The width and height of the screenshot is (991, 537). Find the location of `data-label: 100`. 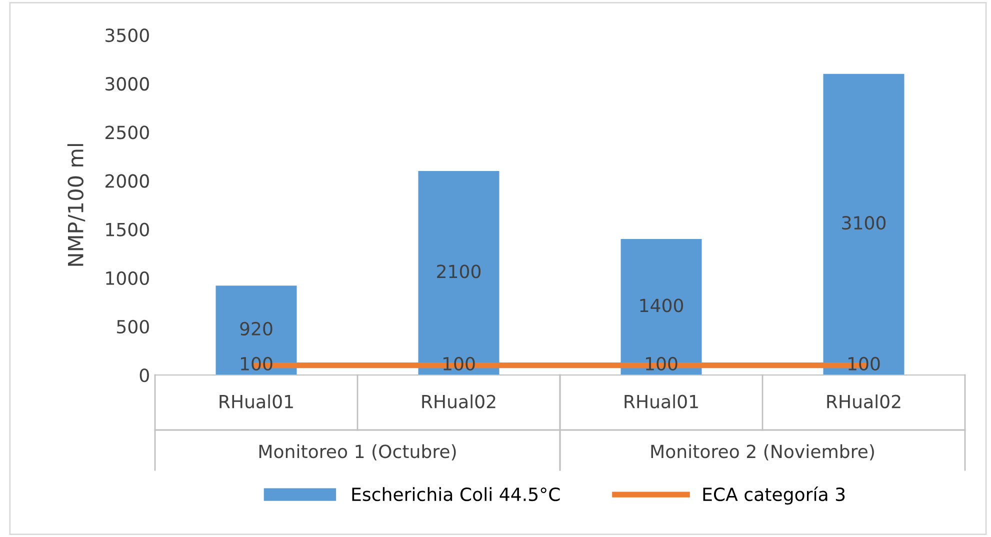

data-label: 100 is located at coordinates (864, 363).